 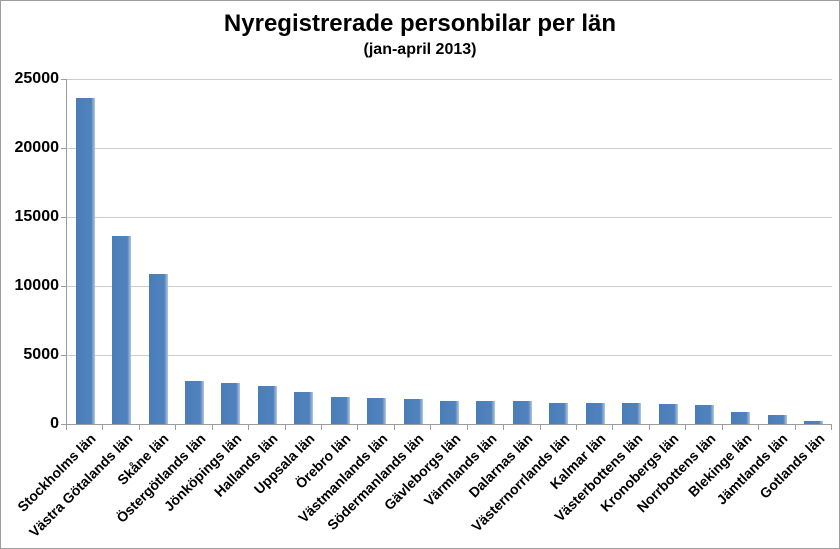 What do you see at coordinates (37, 147) in the screenshot?
I see `y-axis-tick-label: 20000` at bounding box center [37, 147].